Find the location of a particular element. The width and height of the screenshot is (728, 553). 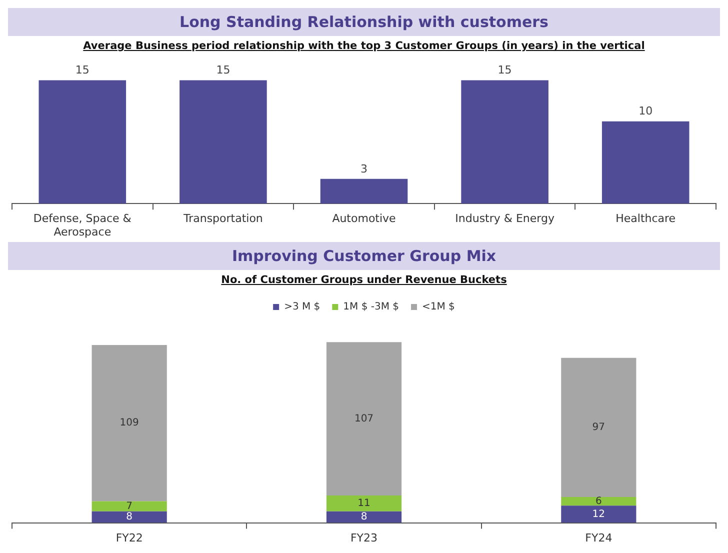

chart-title: Improving Customer Group Mix is located at coordinates (364, 256).